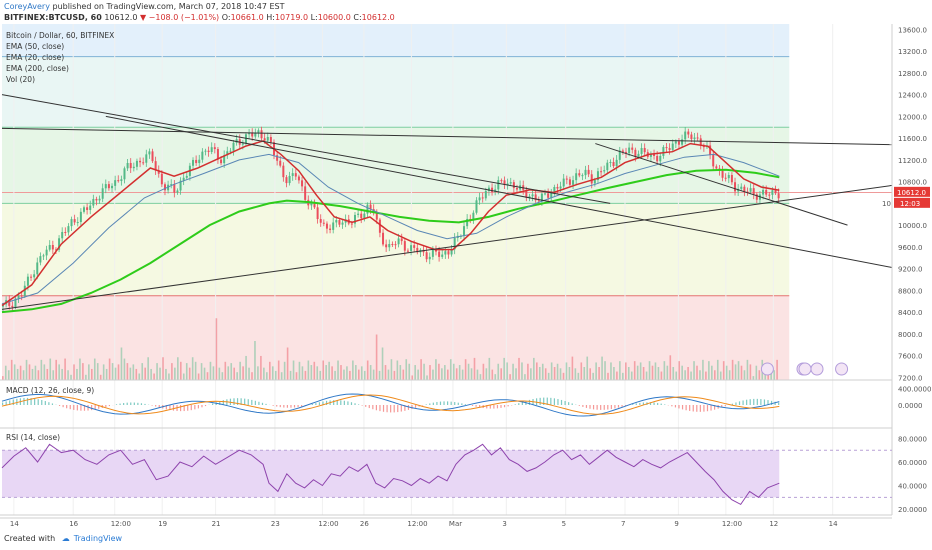 The height and width of the screenshot is (550, 932). I want to click on series-title: Bitcoin / Dollar, 60, BITFINEX, so click(60, 35).